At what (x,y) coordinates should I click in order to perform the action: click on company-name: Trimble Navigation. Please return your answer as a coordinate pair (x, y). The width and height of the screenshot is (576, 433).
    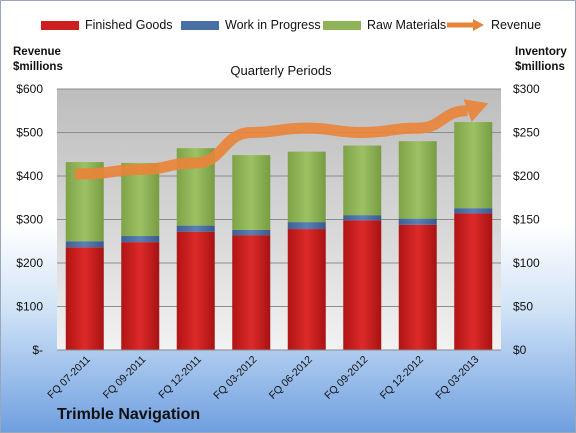
    Looking at the image, I should click on (129, 414).